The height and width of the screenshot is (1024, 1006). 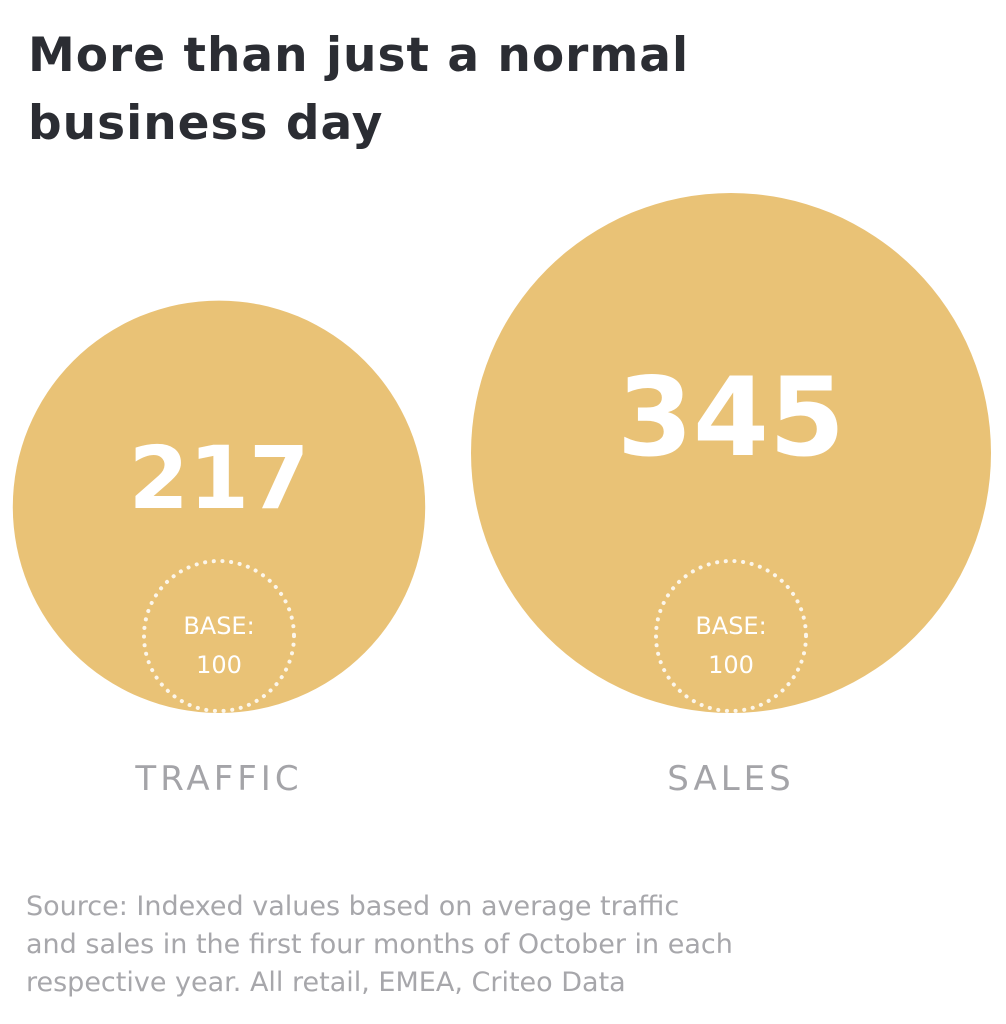 What do you see at coordinates (218, 779) in the screenshot?
I see `category-label-traffic: TRAFFIC` at bounding box center [218, 779].